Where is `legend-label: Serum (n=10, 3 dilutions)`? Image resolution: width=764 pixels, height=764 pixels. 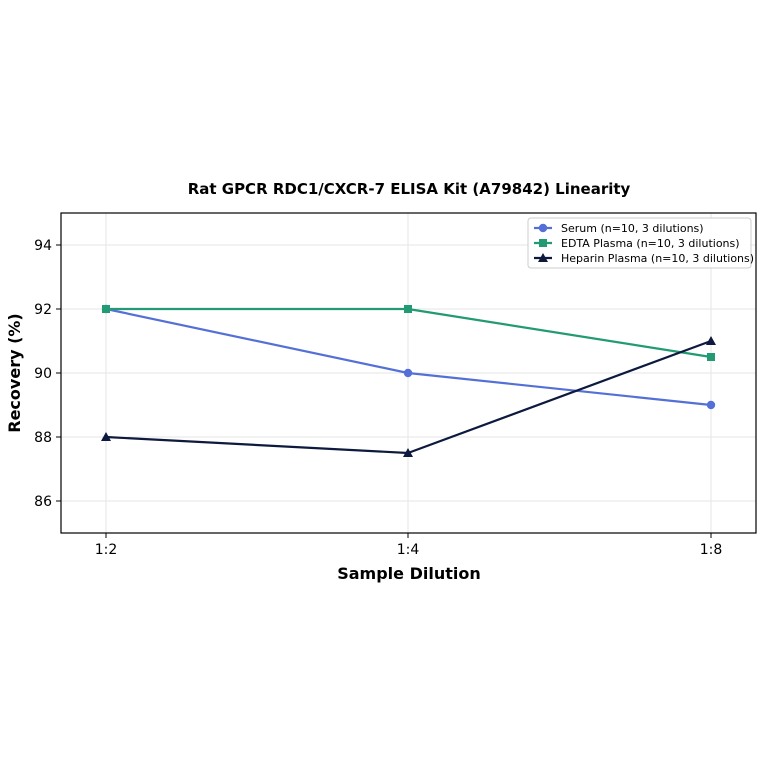
legend-label: Serum (n=10, 3 dilutions) is located at coordinates (632, 228).